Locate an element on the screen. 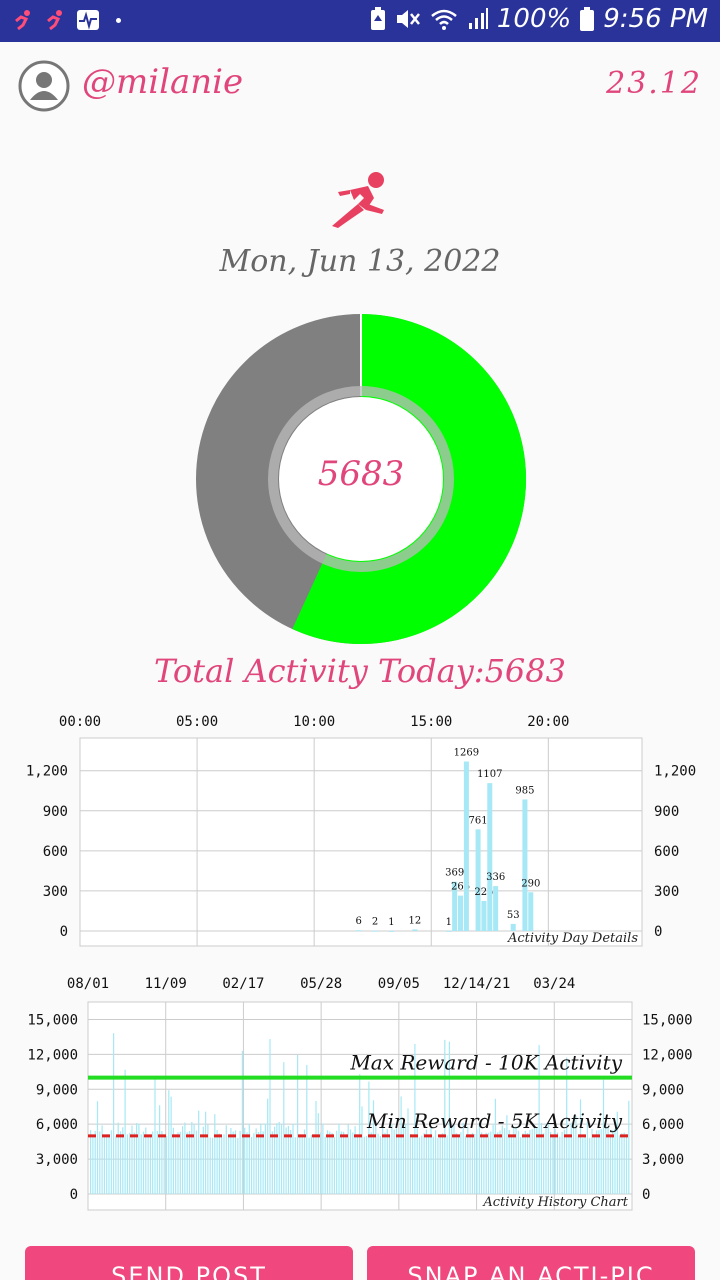 This screenshot has height=1280, width=720. donut-center is located at coordinates (361, 479).